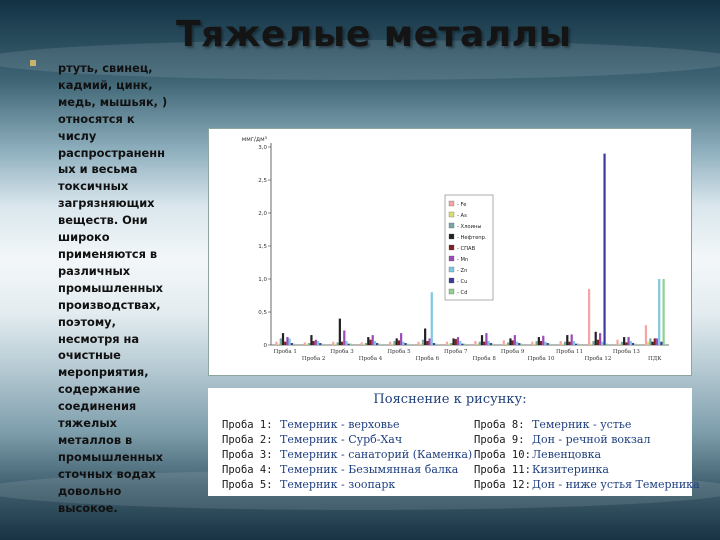 This screenshot has height=540, width=720. Describe the element at coordinates (99, 389) in the screenshot. I see `body-line: содержание` at that location.